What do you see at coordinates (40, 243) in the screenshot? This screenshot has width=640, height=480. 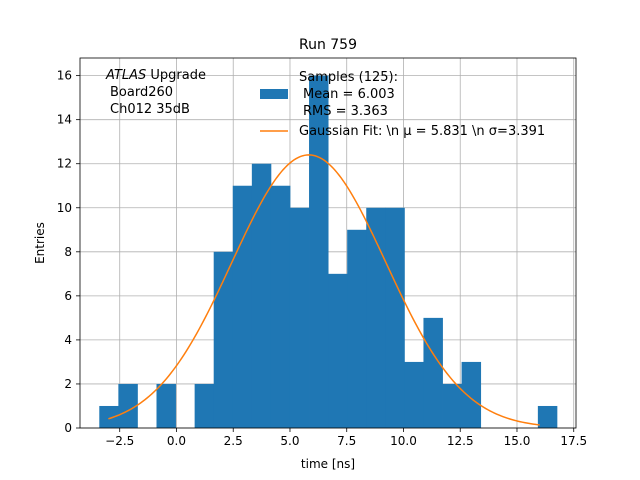 I see `y-axis-label: Entries` at bounding box center [40, 243].